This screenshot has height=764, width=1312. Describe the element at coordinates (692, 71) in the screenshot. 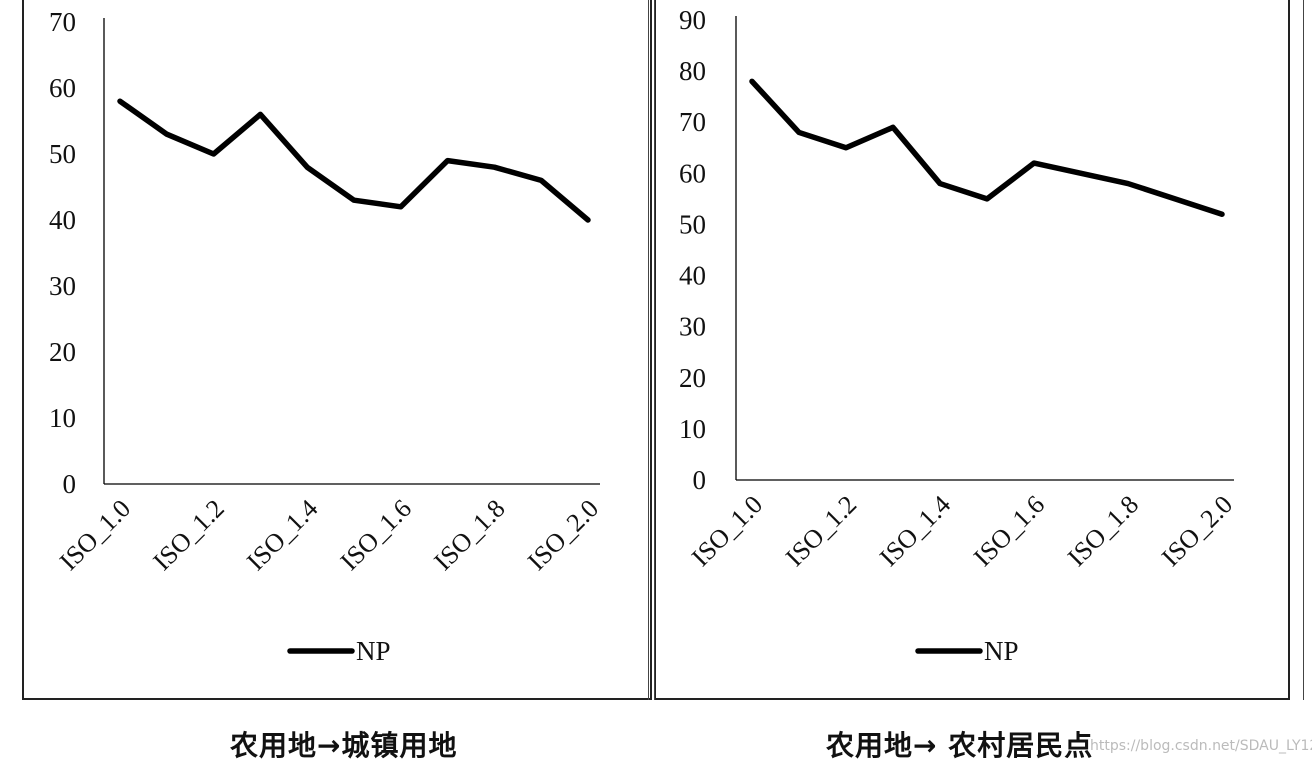

I see `y-tick-label: 80` at that location.